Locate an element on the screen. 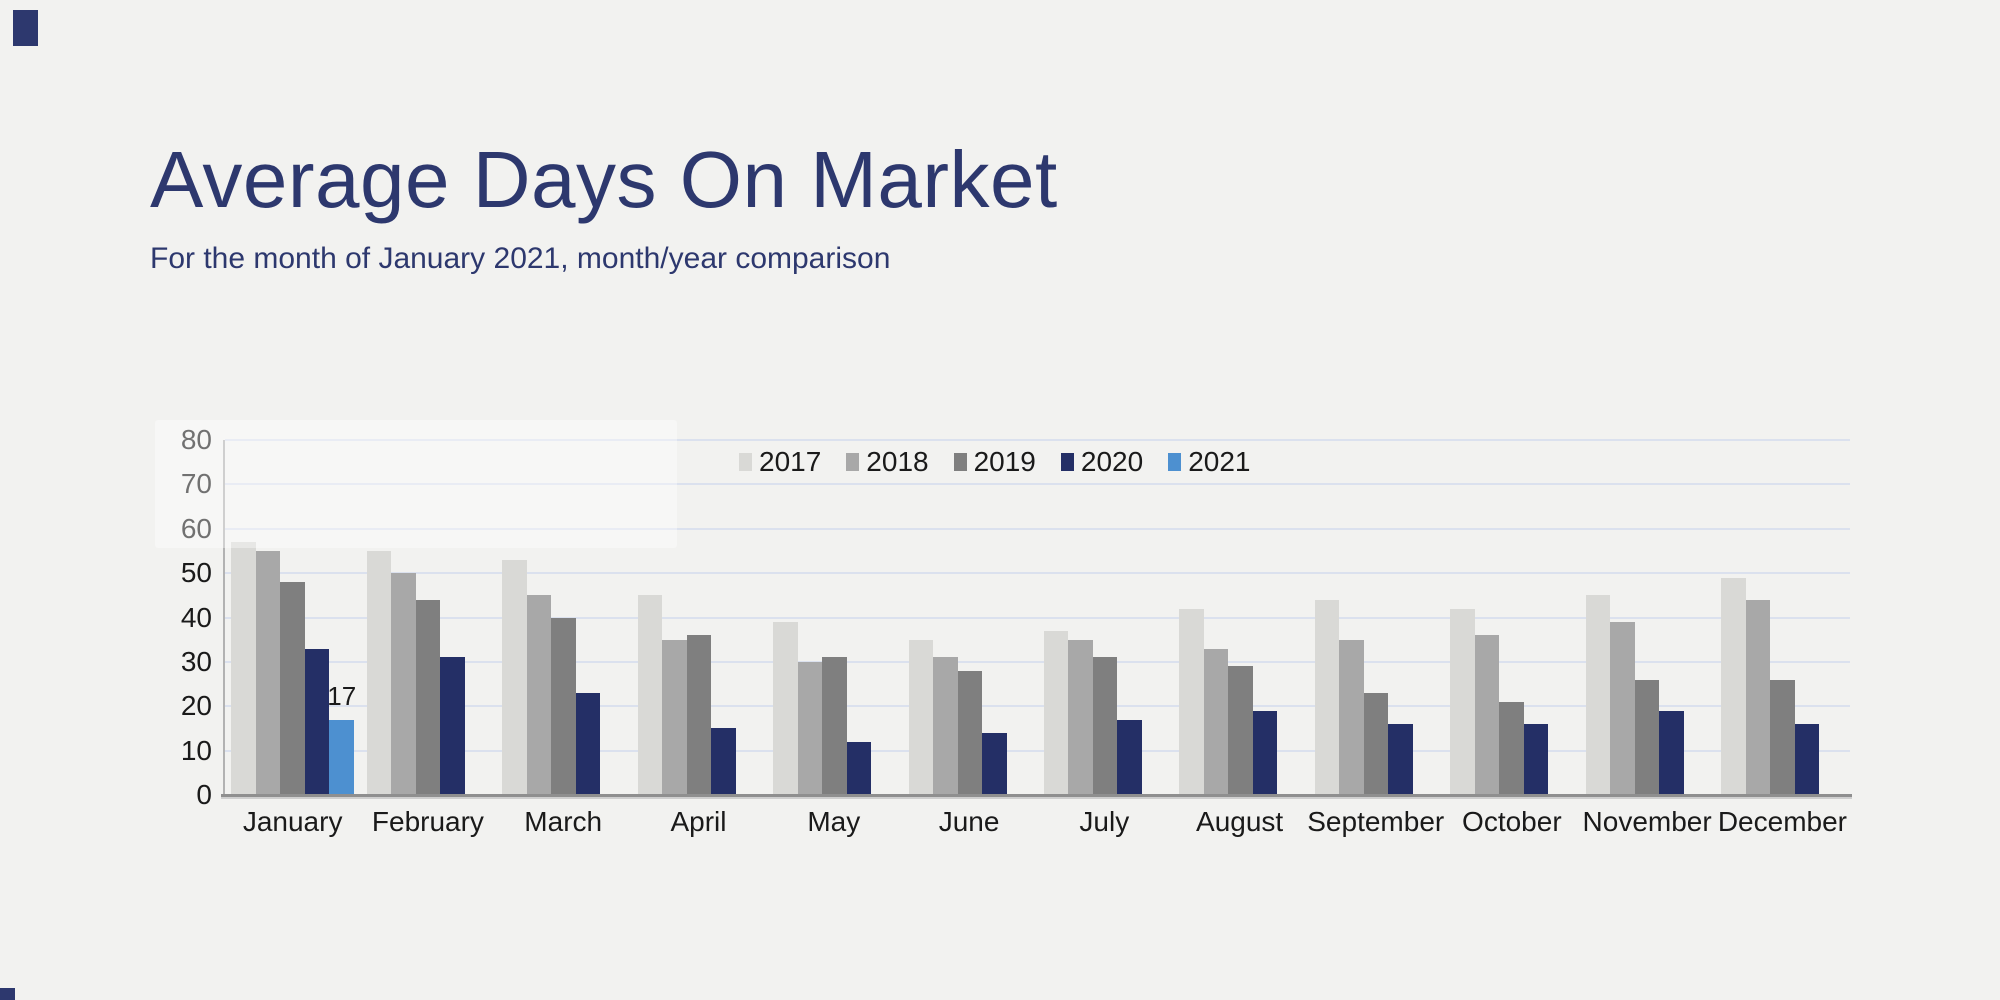 Image resolution: width=2000 pixels, height=1000 pixels. bar-october-2020 is located at coordinates (1536, 759).